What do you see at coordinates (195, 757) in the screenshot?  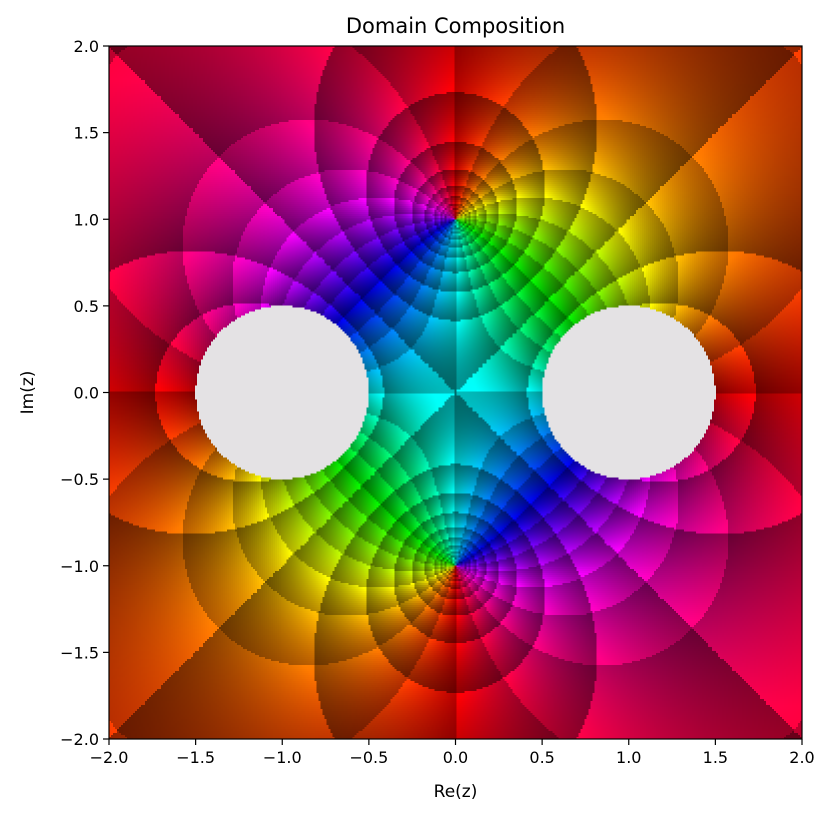 I see `x-tick-label: −1.5` at bounding box center [195, 757].